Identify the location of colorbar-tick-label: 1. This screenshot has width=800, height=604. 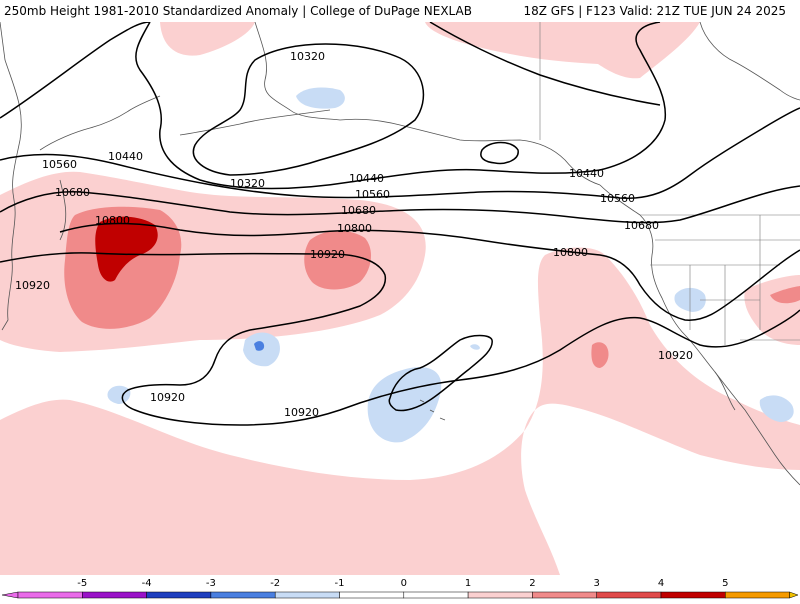
(468, 583).